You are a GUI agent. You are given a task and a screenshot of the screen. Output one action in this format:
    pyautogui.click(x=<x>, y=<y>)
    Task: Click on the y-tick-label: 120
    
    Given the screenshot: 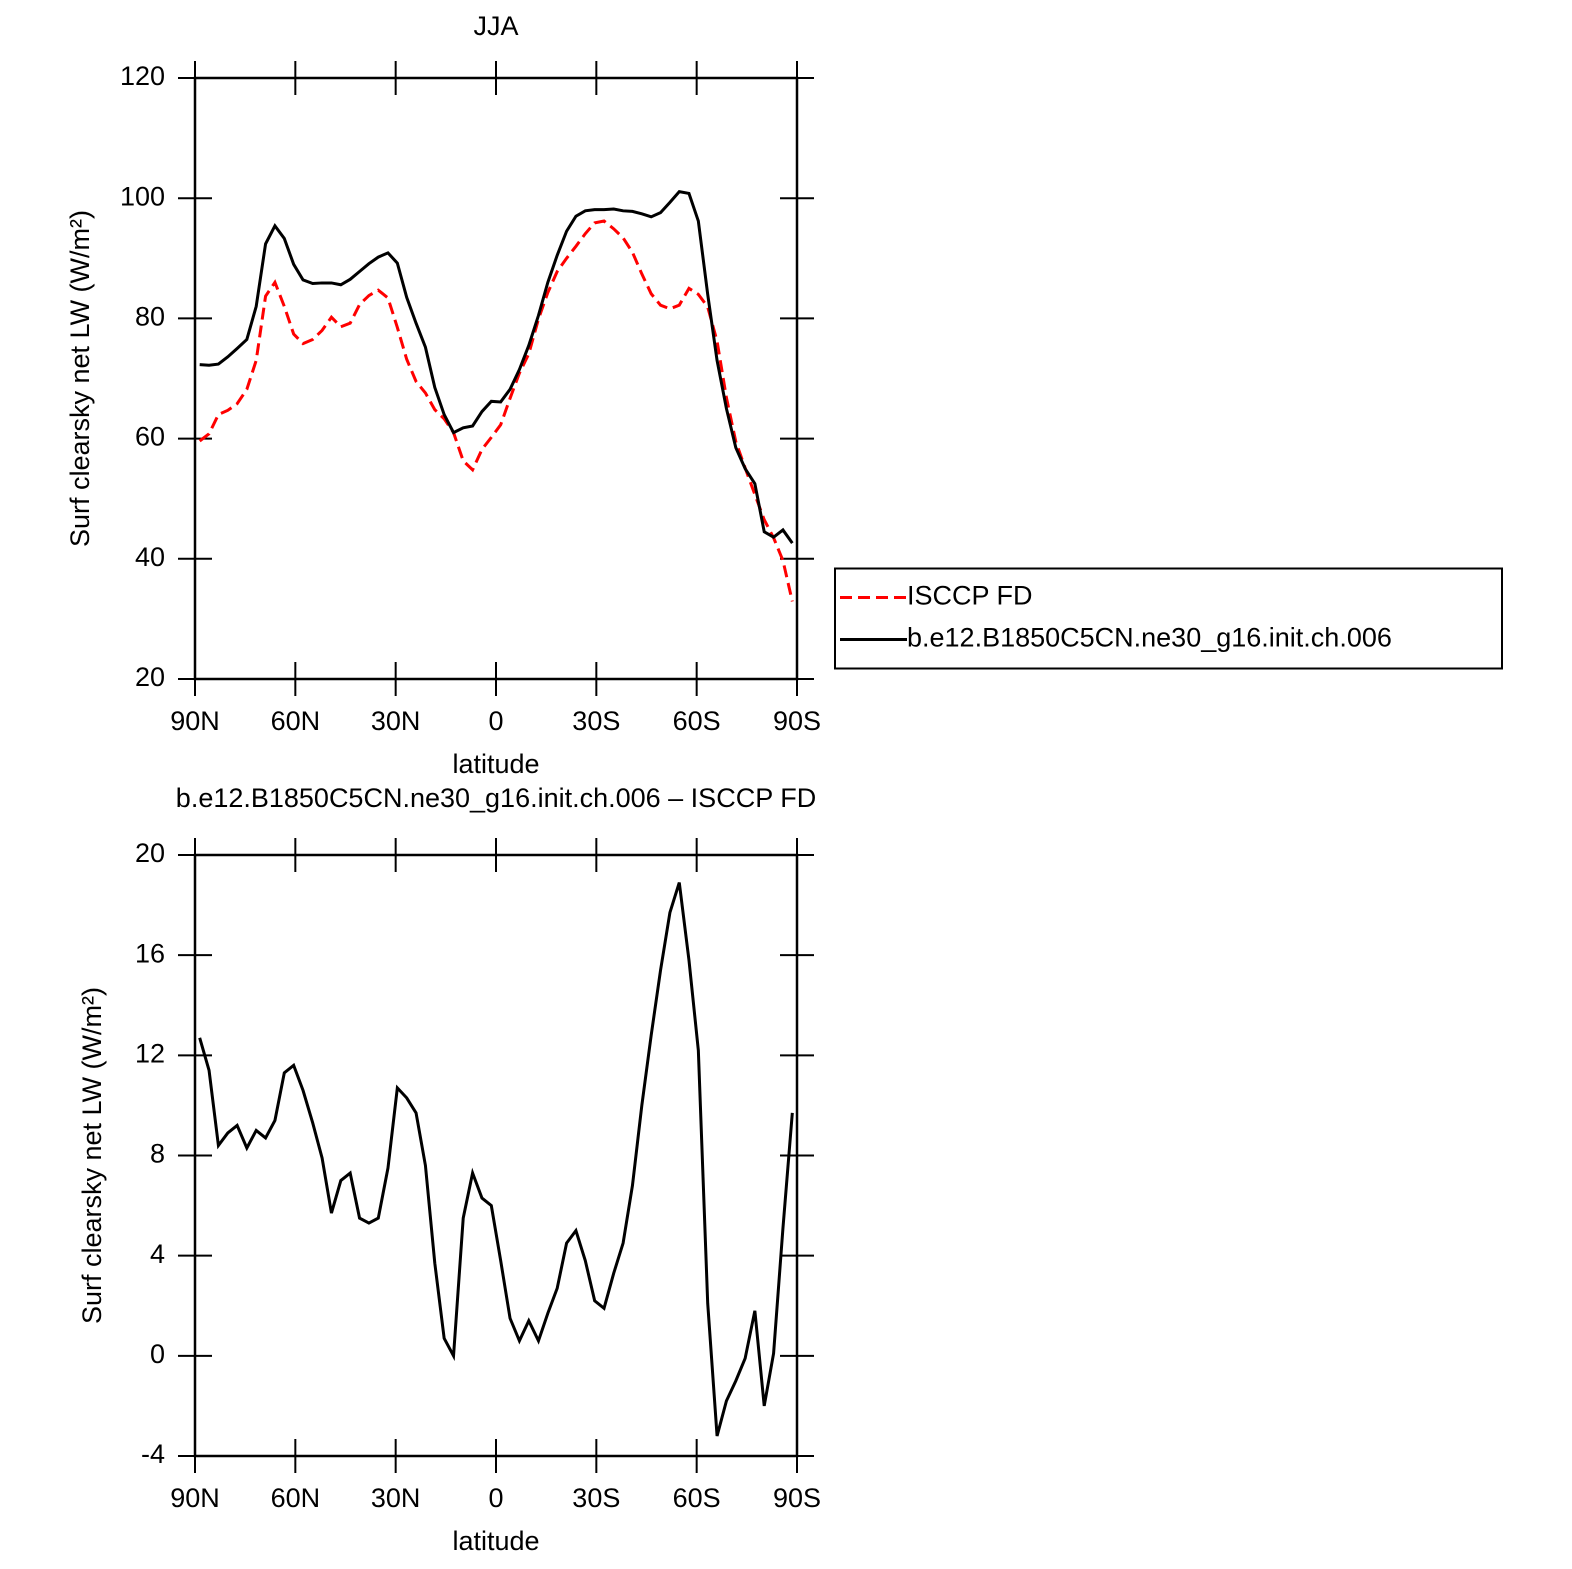 What is the action you would take?
    pyautogui.click(x=142, y=76)
    